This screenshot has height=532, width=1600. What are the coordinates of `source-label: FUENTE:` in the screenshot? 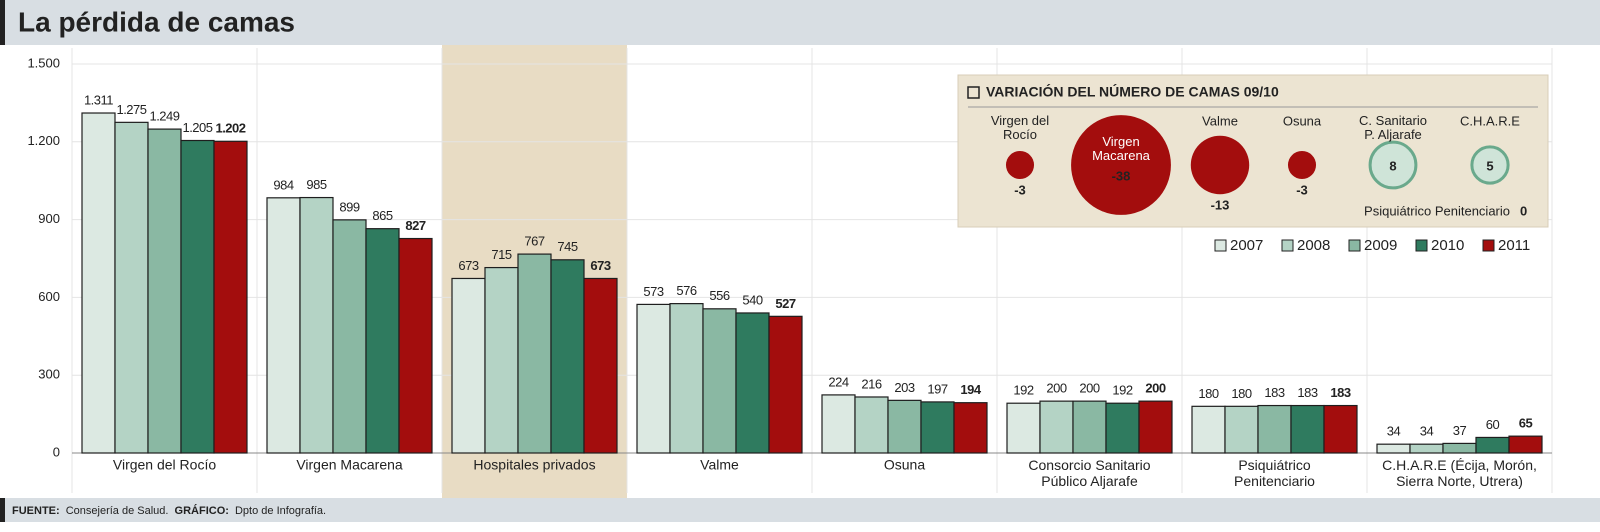 It's located at (36, 511).